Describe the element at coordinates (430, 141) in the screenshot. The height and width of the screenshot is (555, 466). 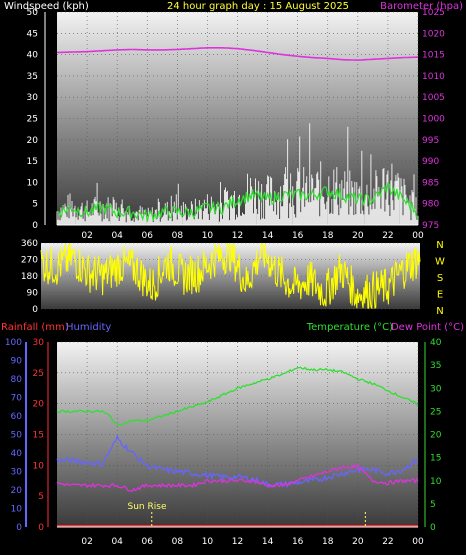
I see `barometer-tick-label: 995` at that location.